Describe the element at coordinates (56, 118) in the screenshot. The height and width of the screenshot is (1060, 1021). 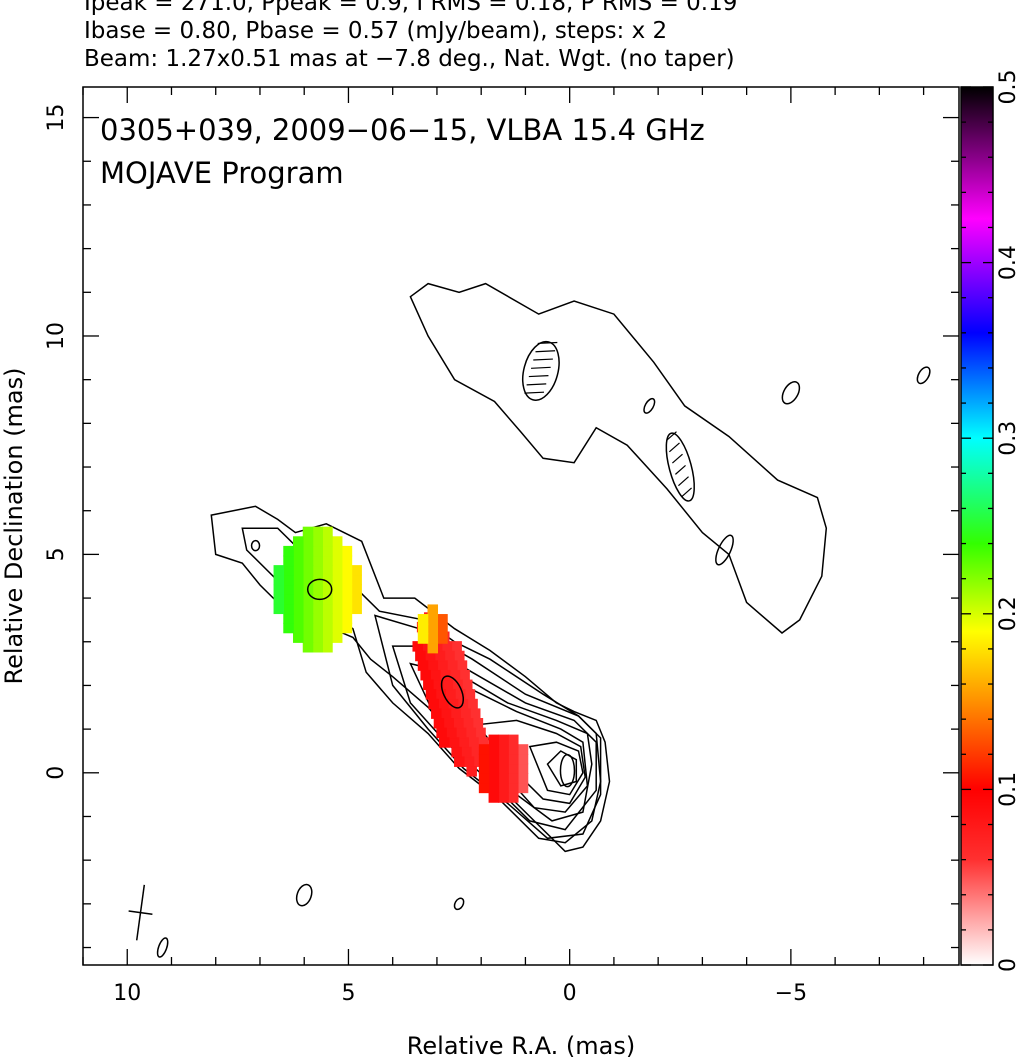
I see `y-tick-label: 15` at that location.